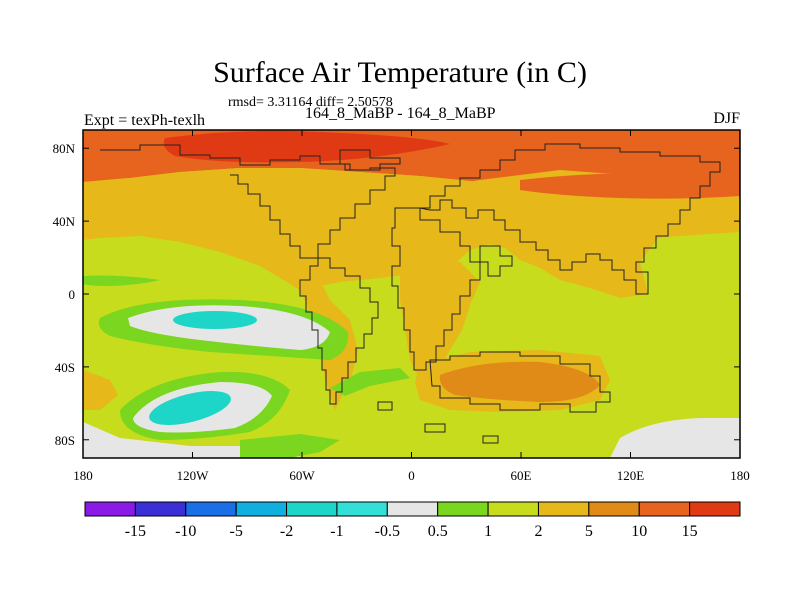 This screenshot has height=600, width=800. I want to click on colorbar-label: -2, so click(286, 531).